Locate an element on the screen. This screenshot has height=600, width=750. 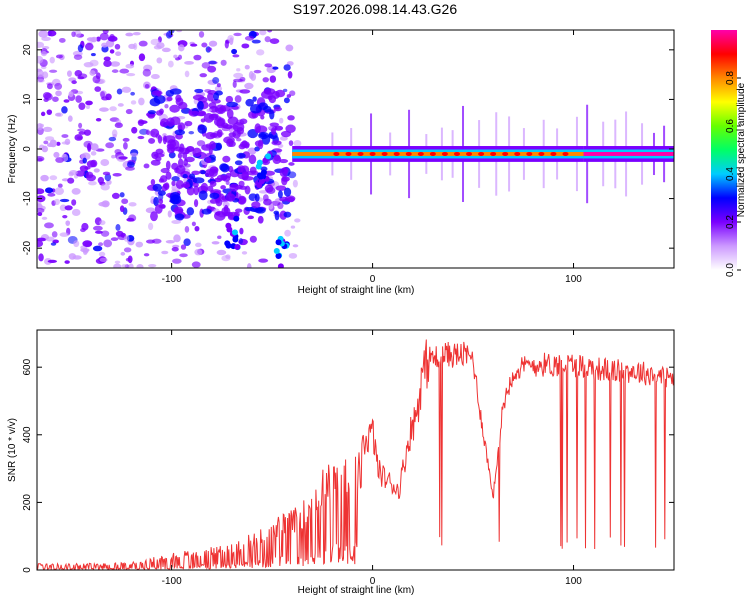
heatmap-y-tick-label: 10 is located at coordinates (27, 99).